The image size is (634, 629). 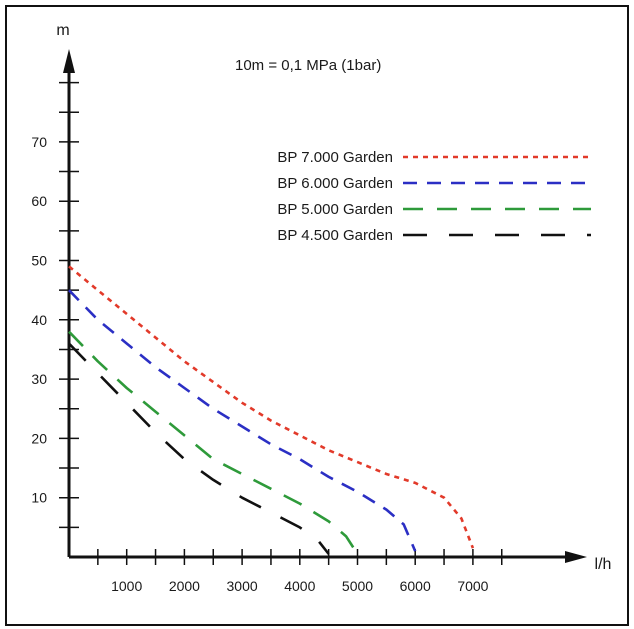 I want to click on y-tick-label: 70, so click(x=39, y=142).